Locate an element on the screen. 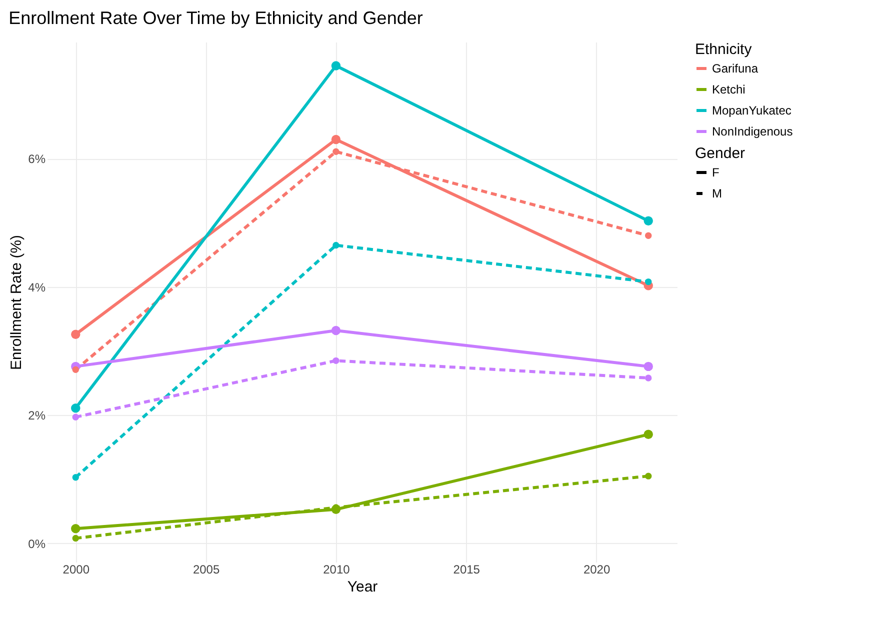 This screenshot has width=871, height=626. legend-label: Ketchi is located at coordinates (729, 89).